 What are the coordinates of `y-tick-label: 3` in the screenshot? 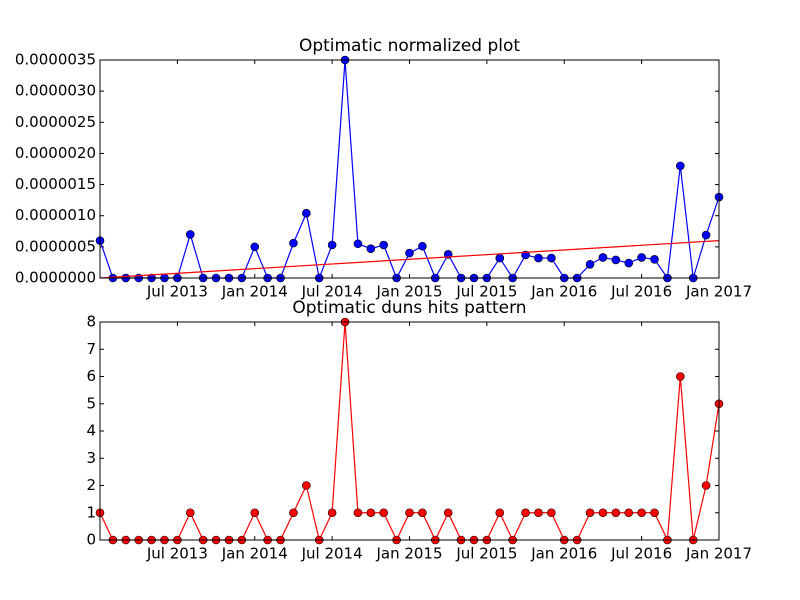 It's located at (91, 458).